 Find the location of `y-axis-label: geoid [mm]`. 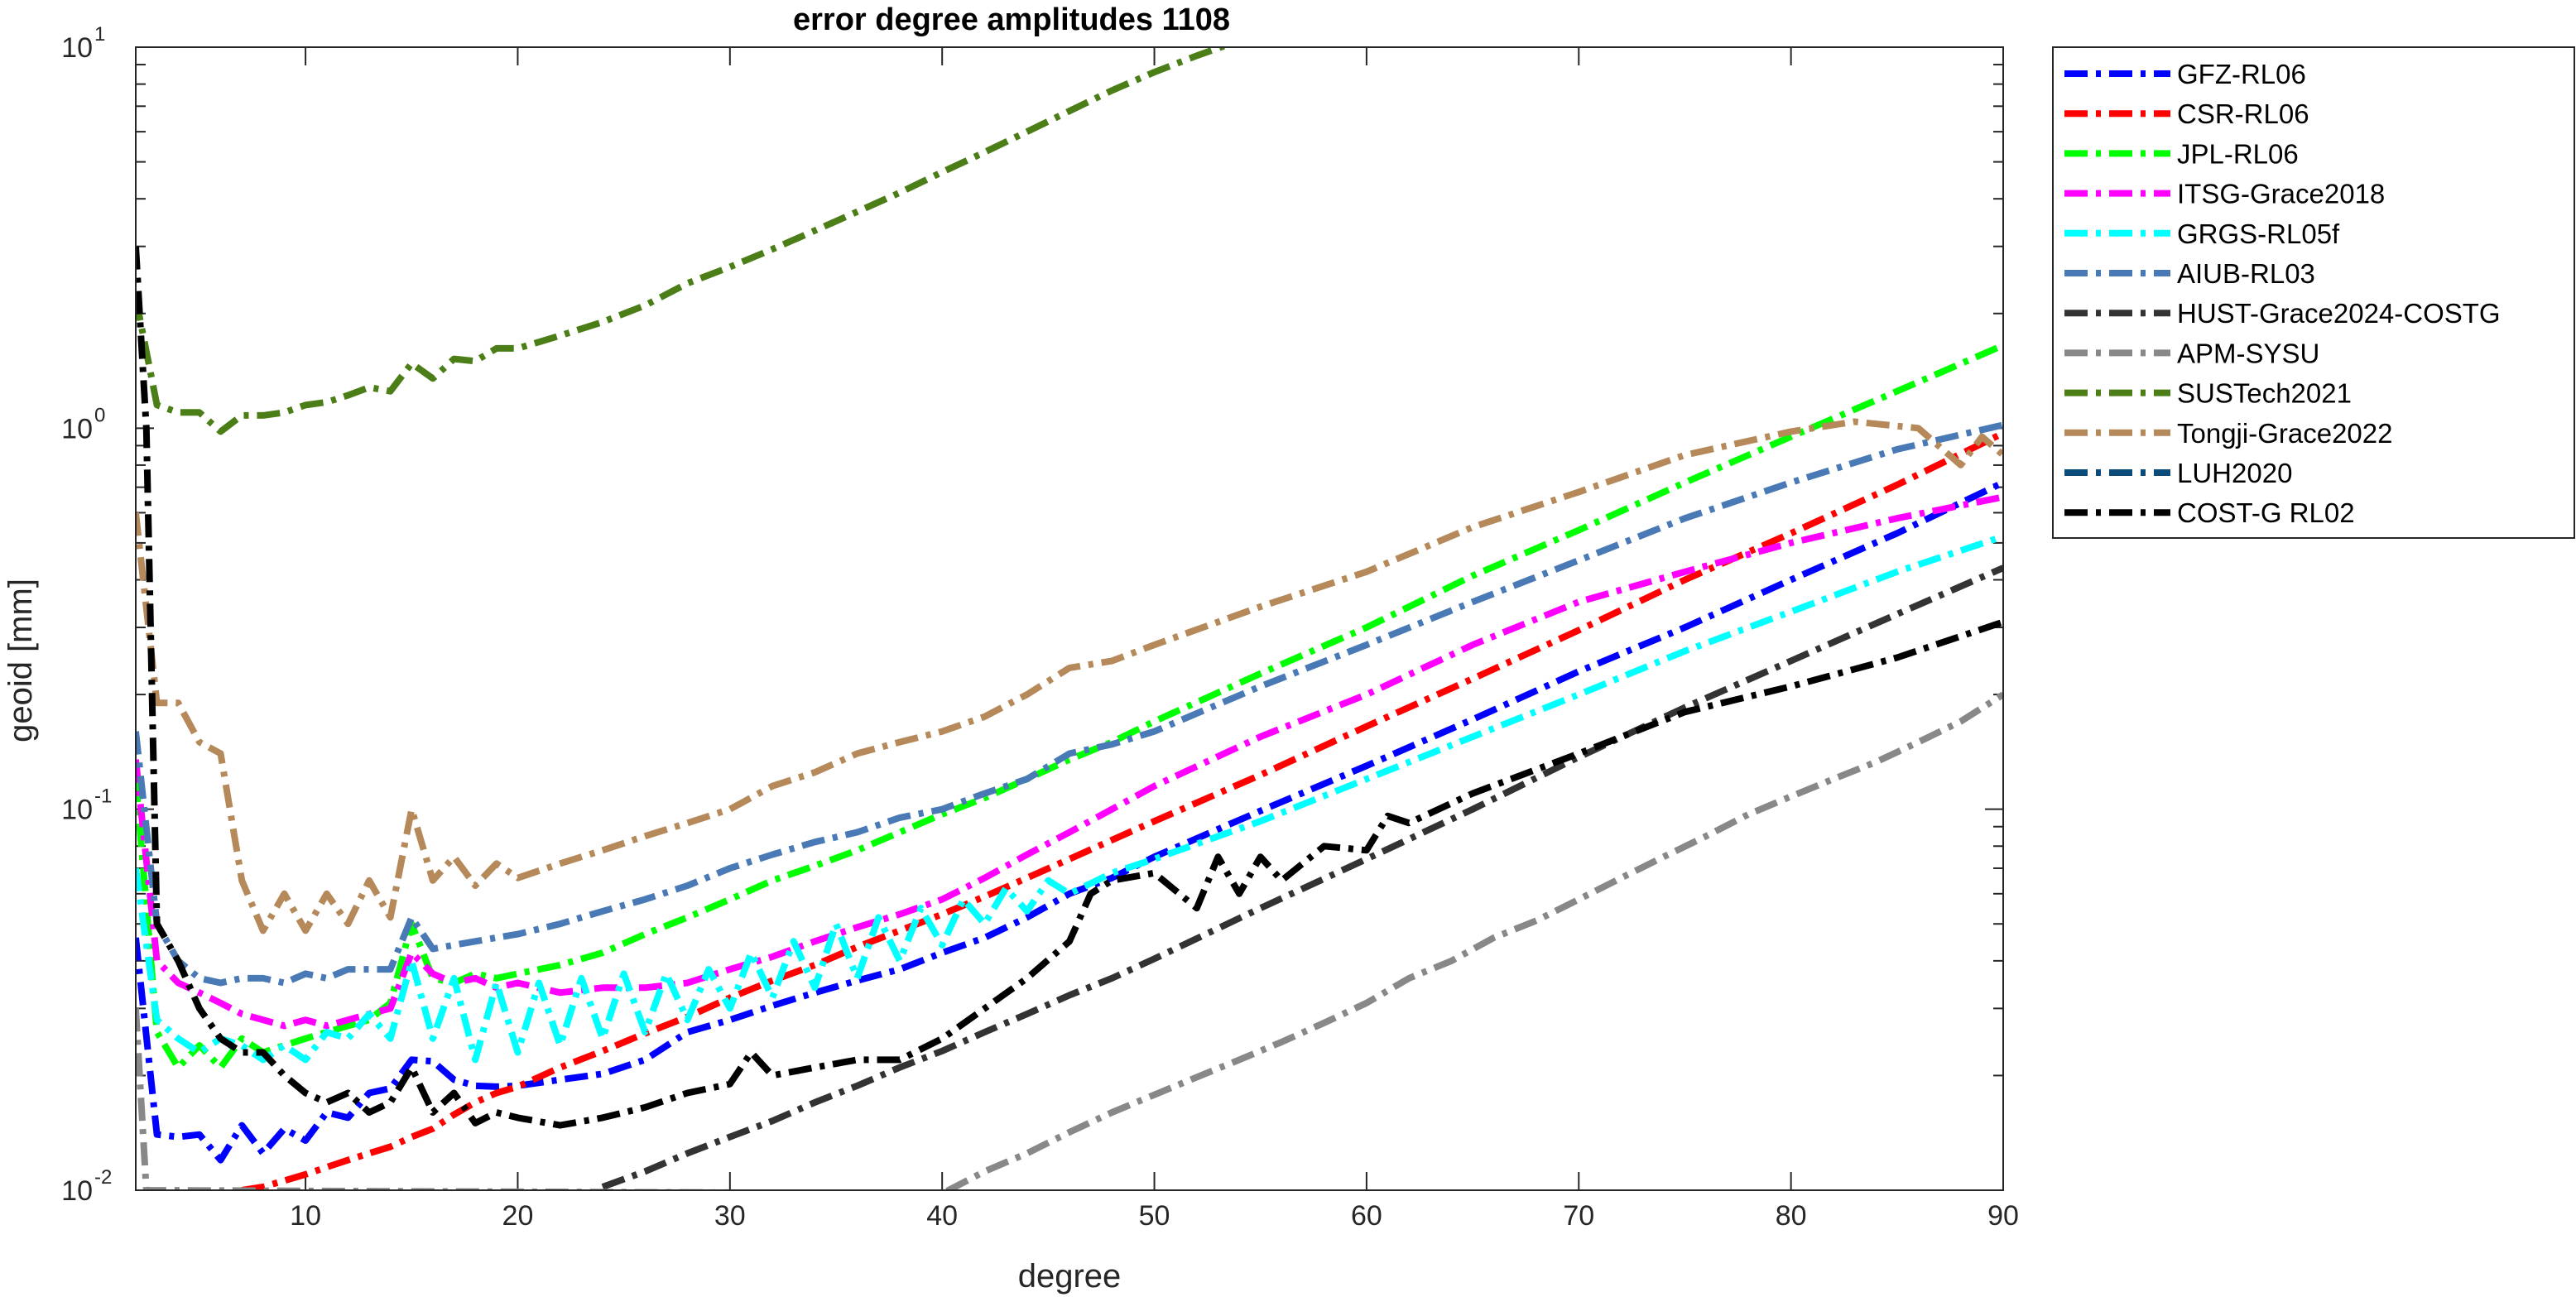

y-axis-label: geoid [mm] is located at coordinates (20, 660).